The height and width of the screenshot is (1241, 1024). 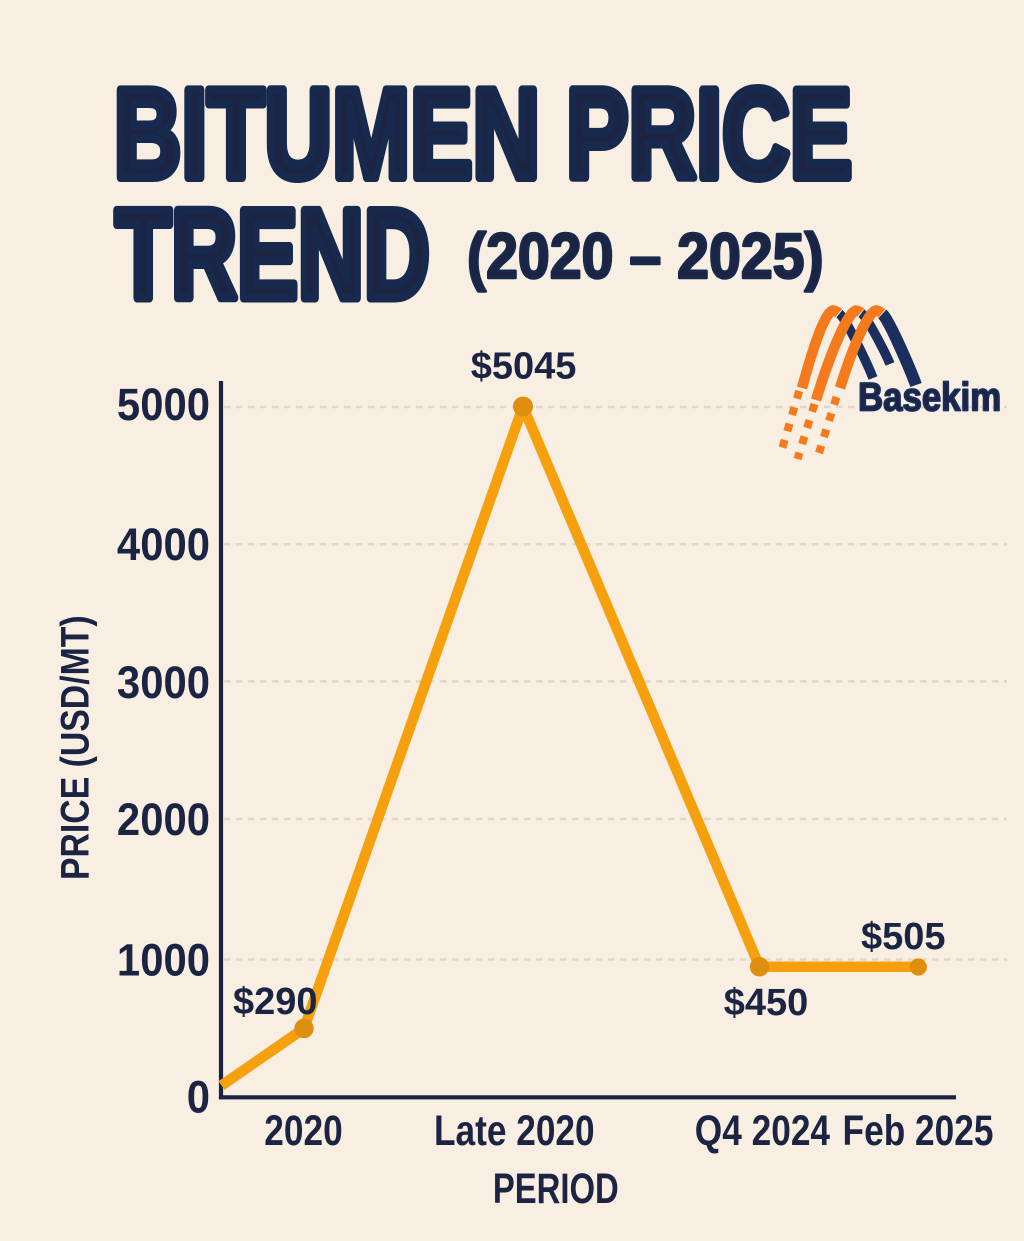 What do you see at coordinates (514, 1131) in the screenshot?
I see `svg-text: Late 2020` at bounding box center [514, 1131].